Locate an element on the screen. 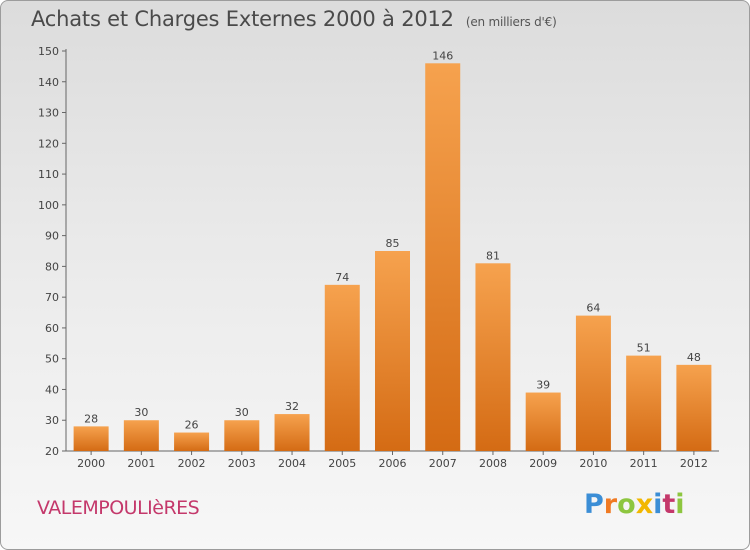 The height and width of the screenshot is (550, 750). value-label-2010: 64 is located at coordinates (593, 308).